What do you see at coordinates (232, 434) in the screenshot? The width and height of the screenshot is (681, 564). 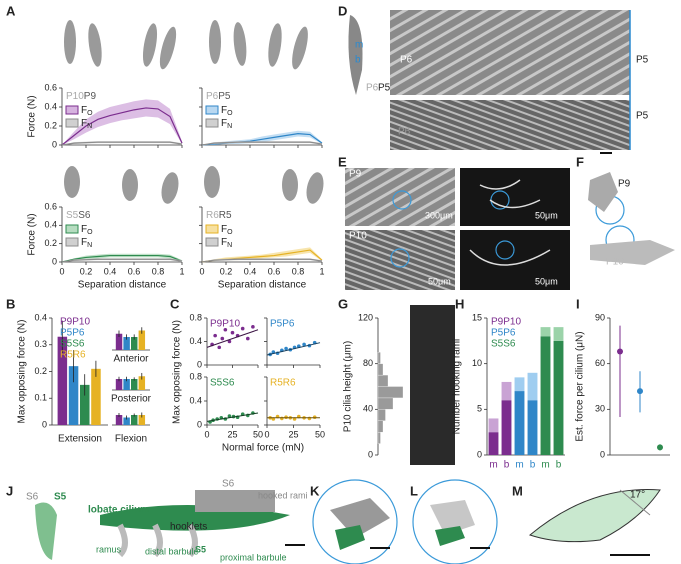 I see `x-tick-label: 25` at bounding box center [232, 434].